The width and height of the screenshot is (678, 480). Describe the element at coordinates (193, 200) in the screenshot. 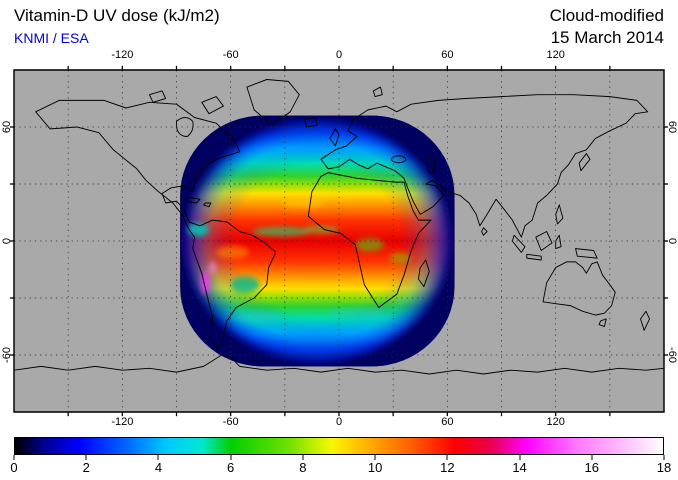

I see `island-cuba` at that location.